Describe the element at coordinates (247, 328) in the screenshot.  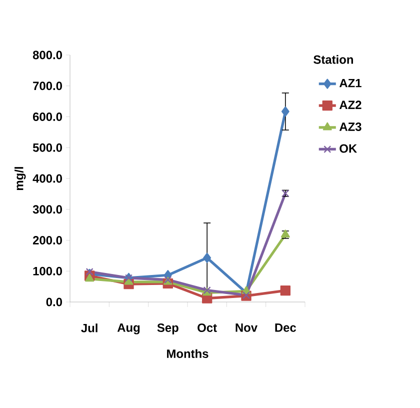
I see `x-tick-label: Nov` at that location.